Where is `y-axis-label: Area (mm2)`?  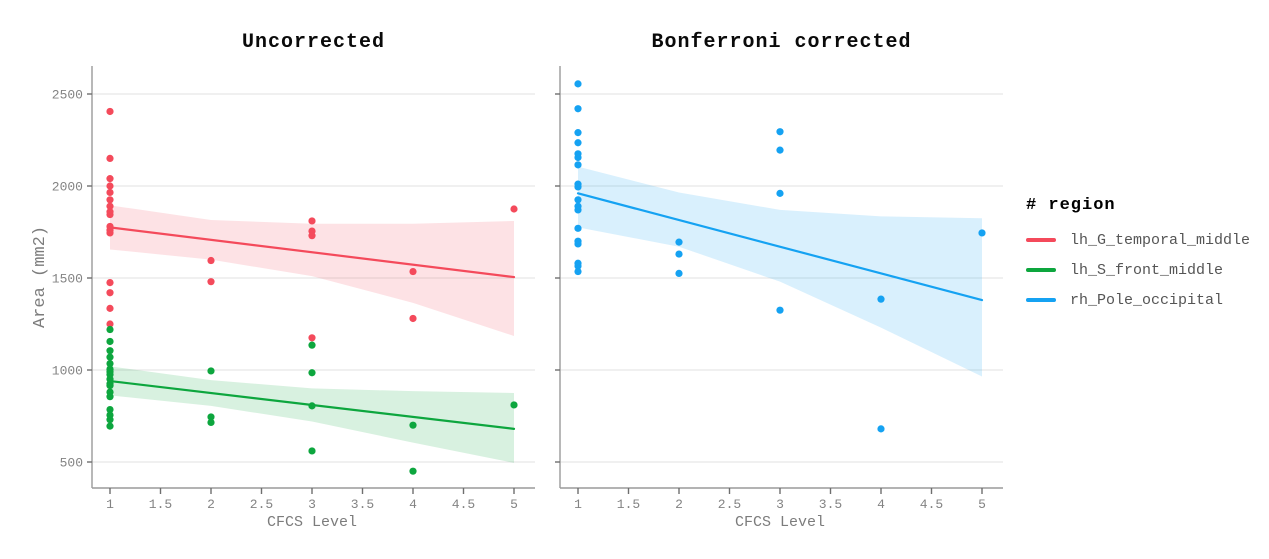 y-axis-label: Area (mm2) is located at coordinates (40, 277).